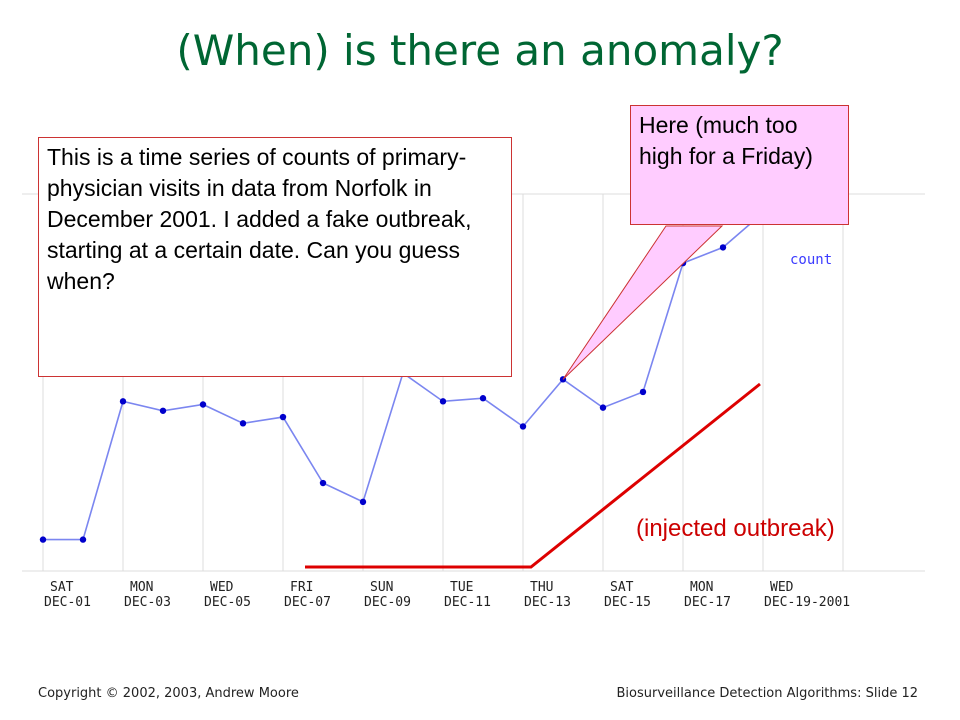 The image size is (960, 720). What do you see at coordinates (480, 50) in the screenshot?
I see `slide-title: (When) is there an anomaly?` at bounding box center [480, 50].